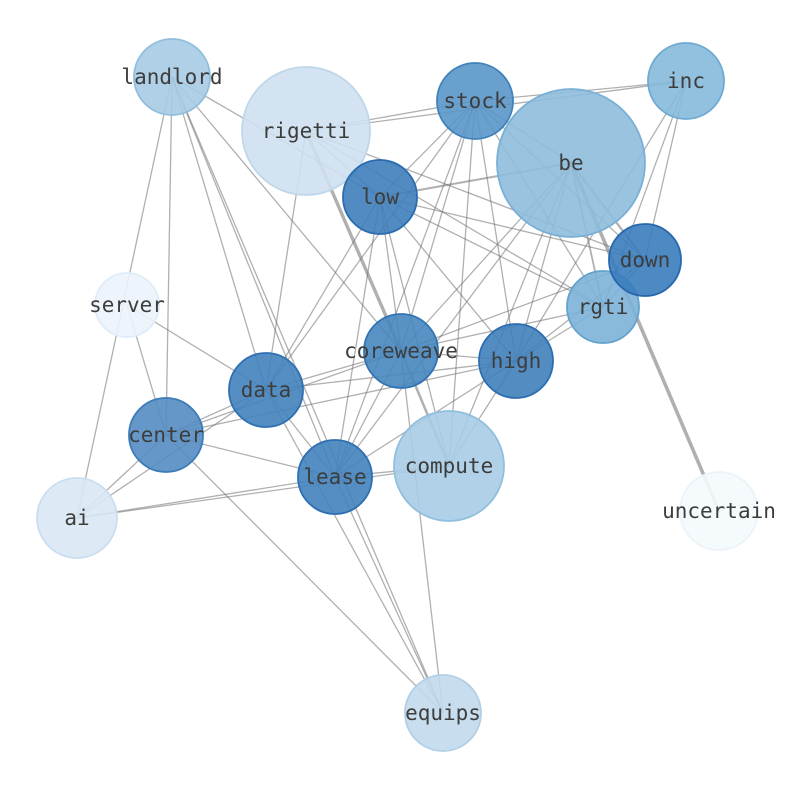  I want to click on node-server, so click(127, 305).